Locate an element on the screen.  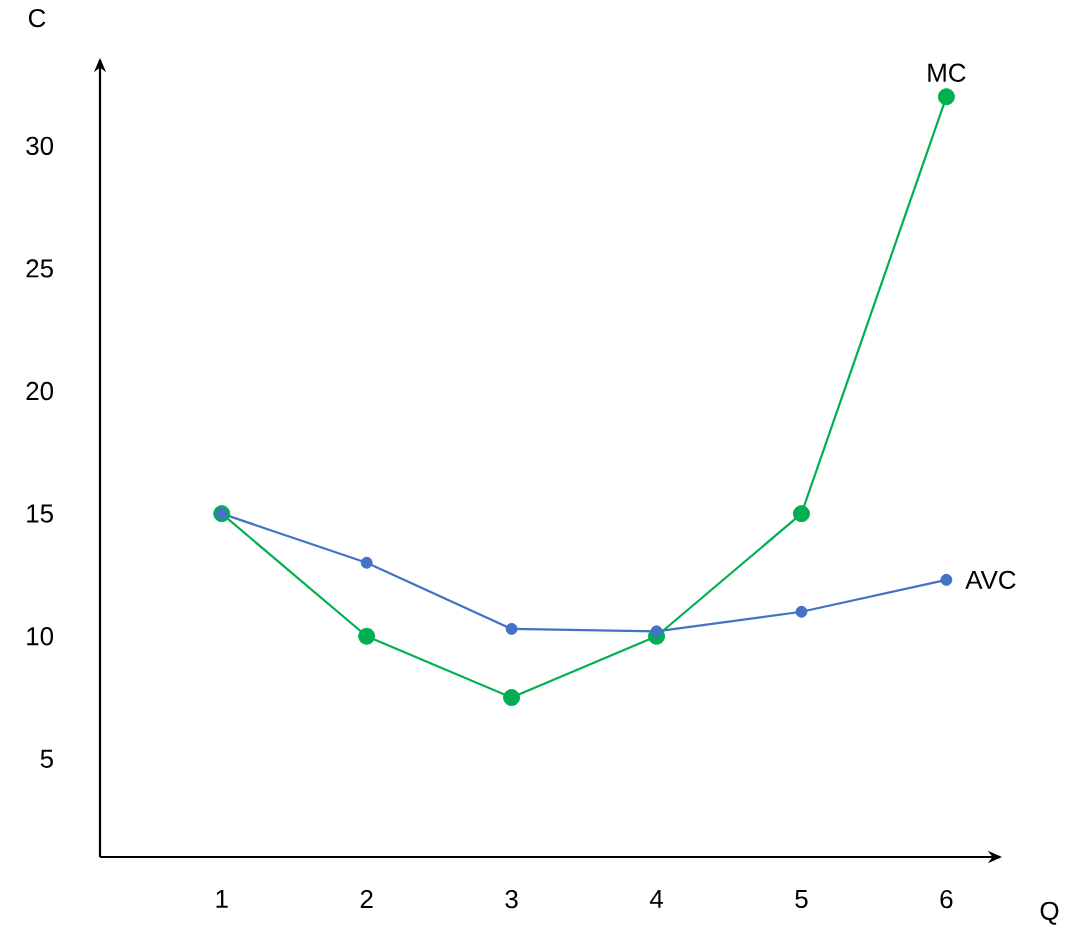
y-tick-label: 10 is located at coordinates (40, 636).